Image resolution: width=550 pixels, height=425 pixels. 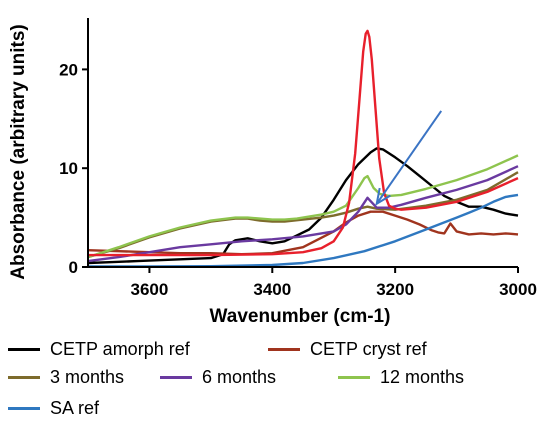 I want to click on legend-label: 12 months, so click(x=422, y=376).